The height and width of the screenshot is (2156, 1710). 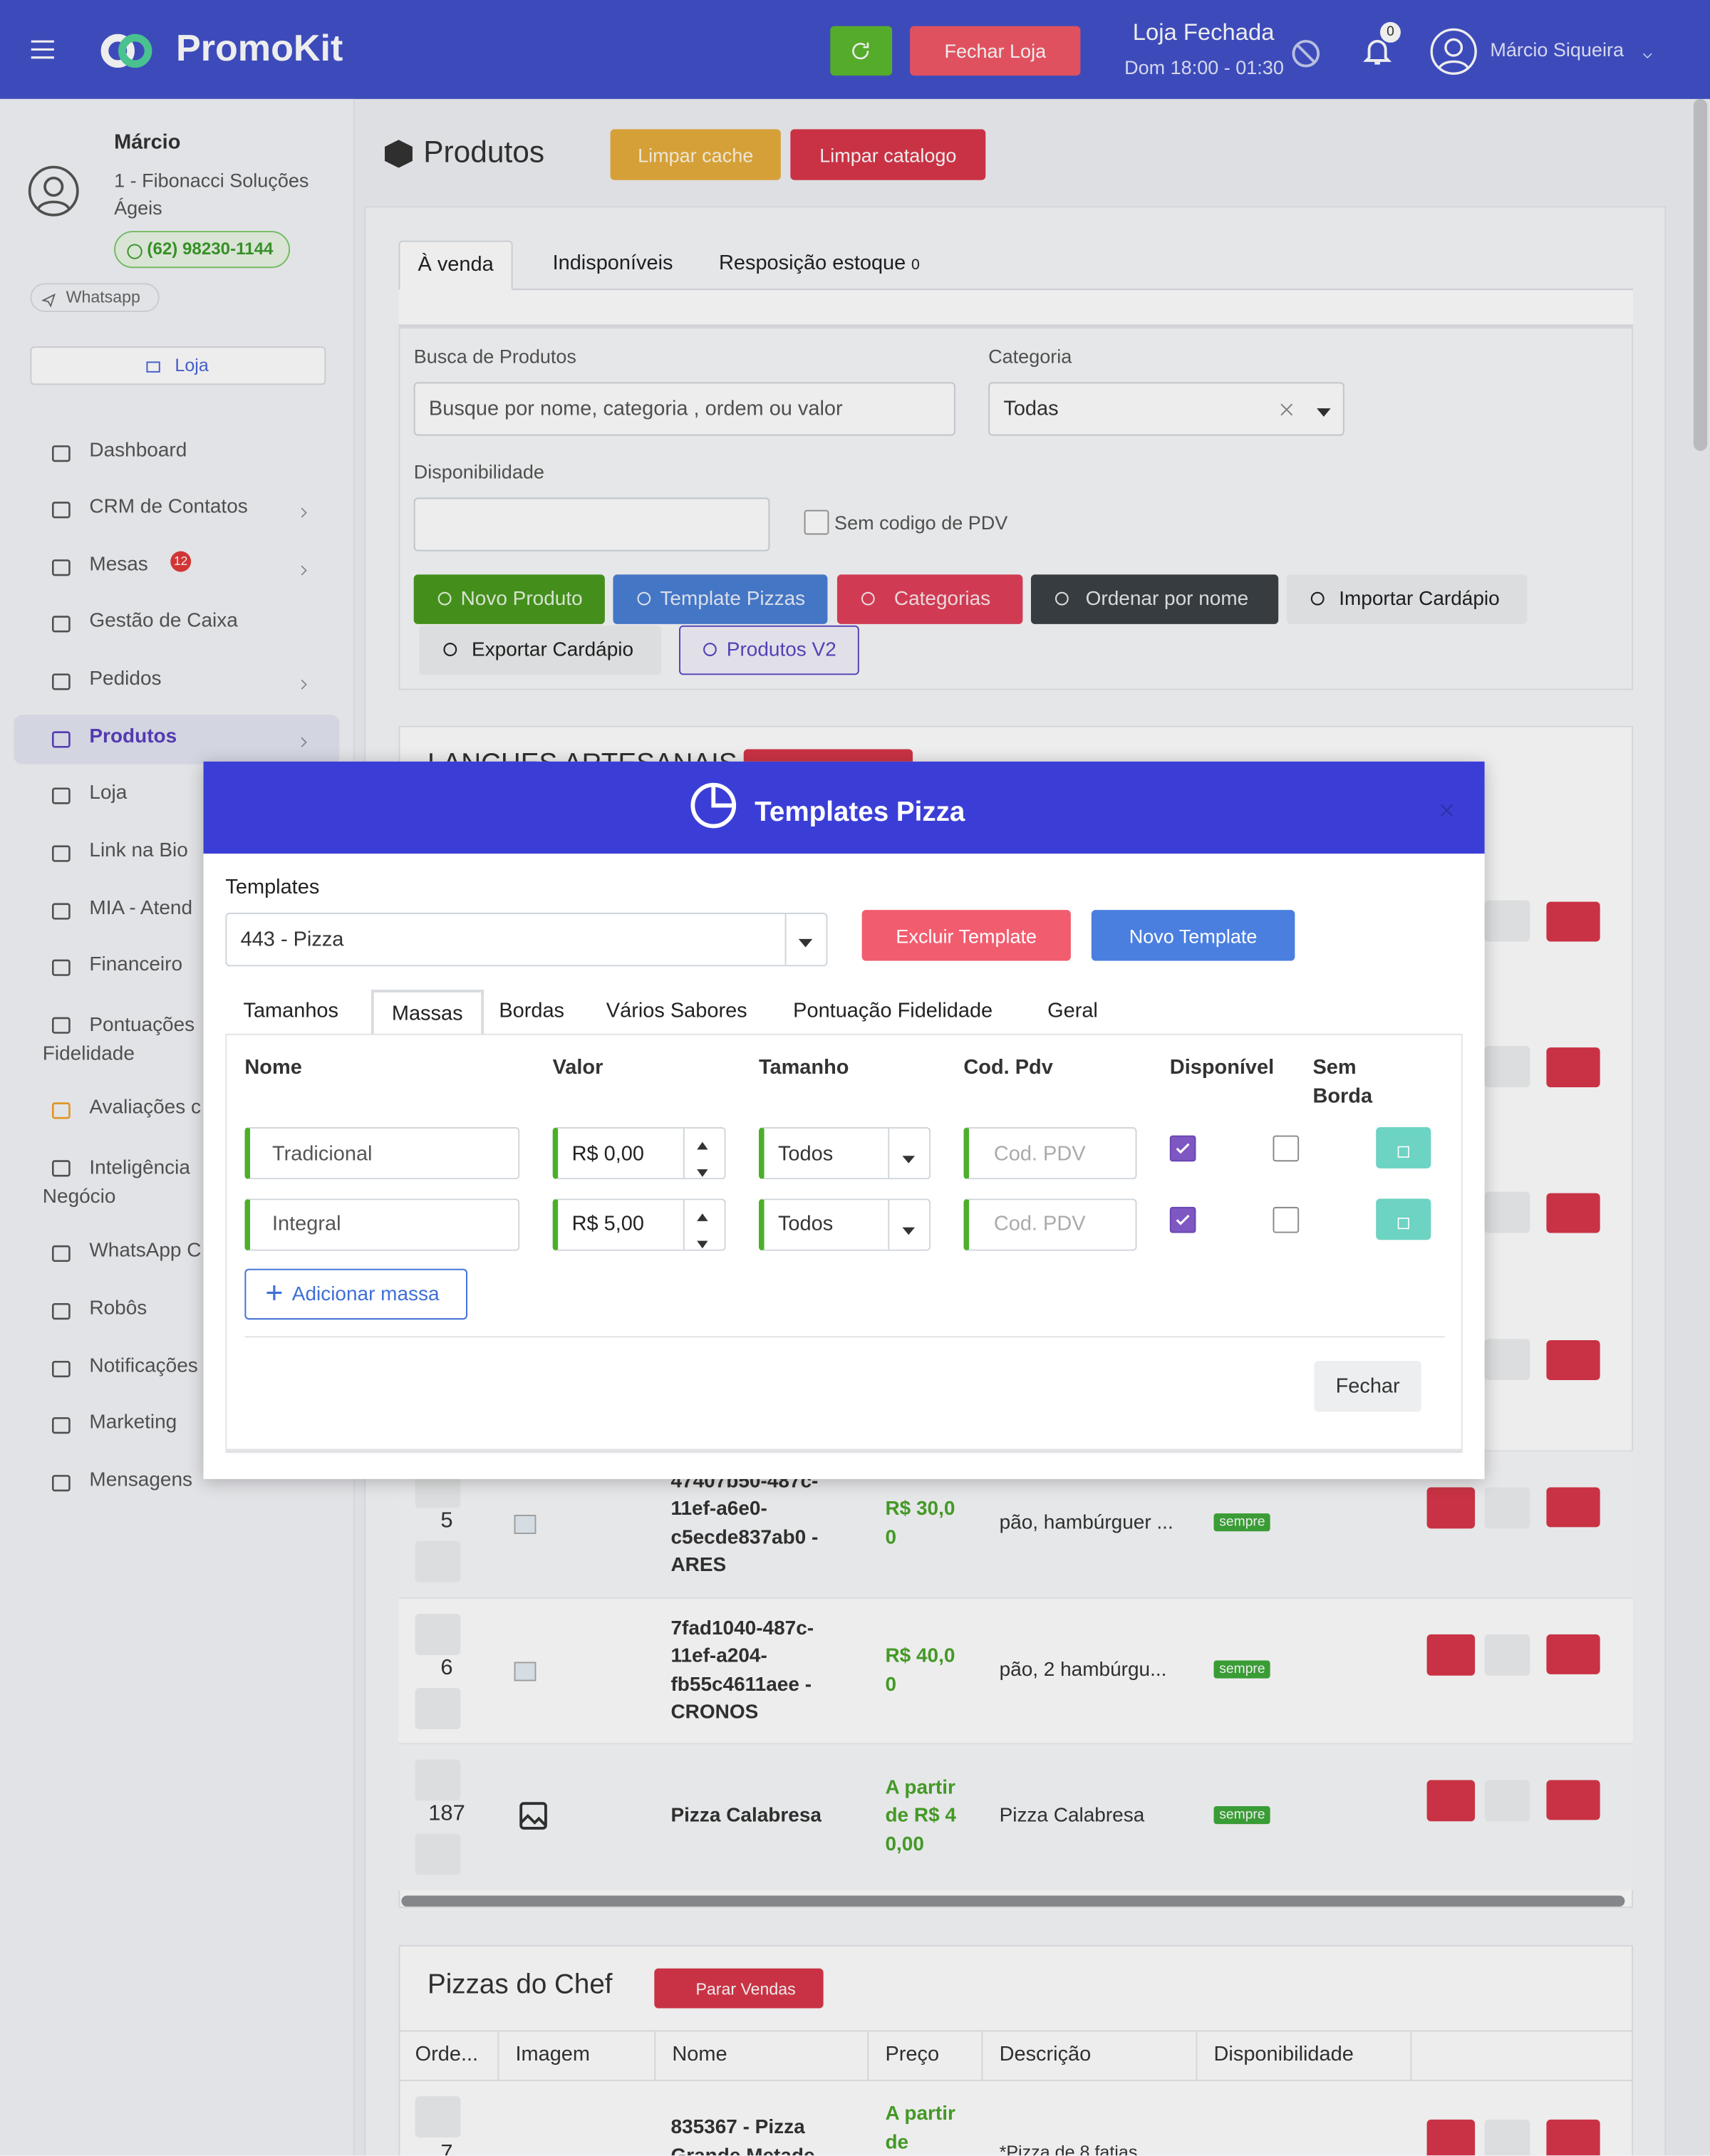 What do you see at coordinates (145, 1251) in the screenshot?
I see `menu-item: WhatsApp C` at bounding box center [145, 1251].